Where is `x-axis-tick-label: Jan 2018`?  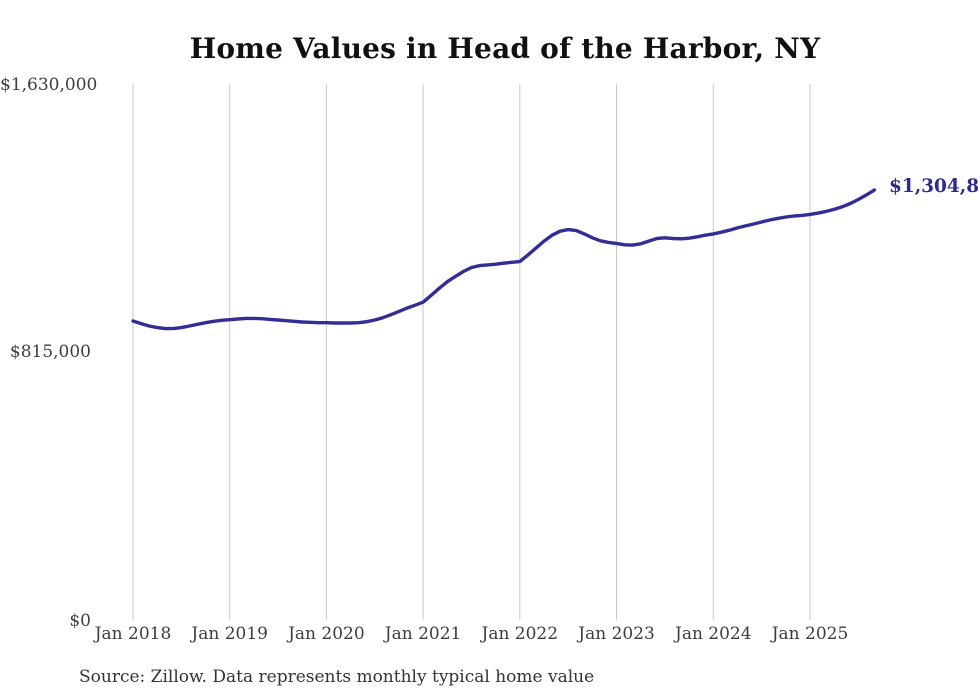
x-axis-tick-label: Jan 2018 is located at coordinates (133, 634).